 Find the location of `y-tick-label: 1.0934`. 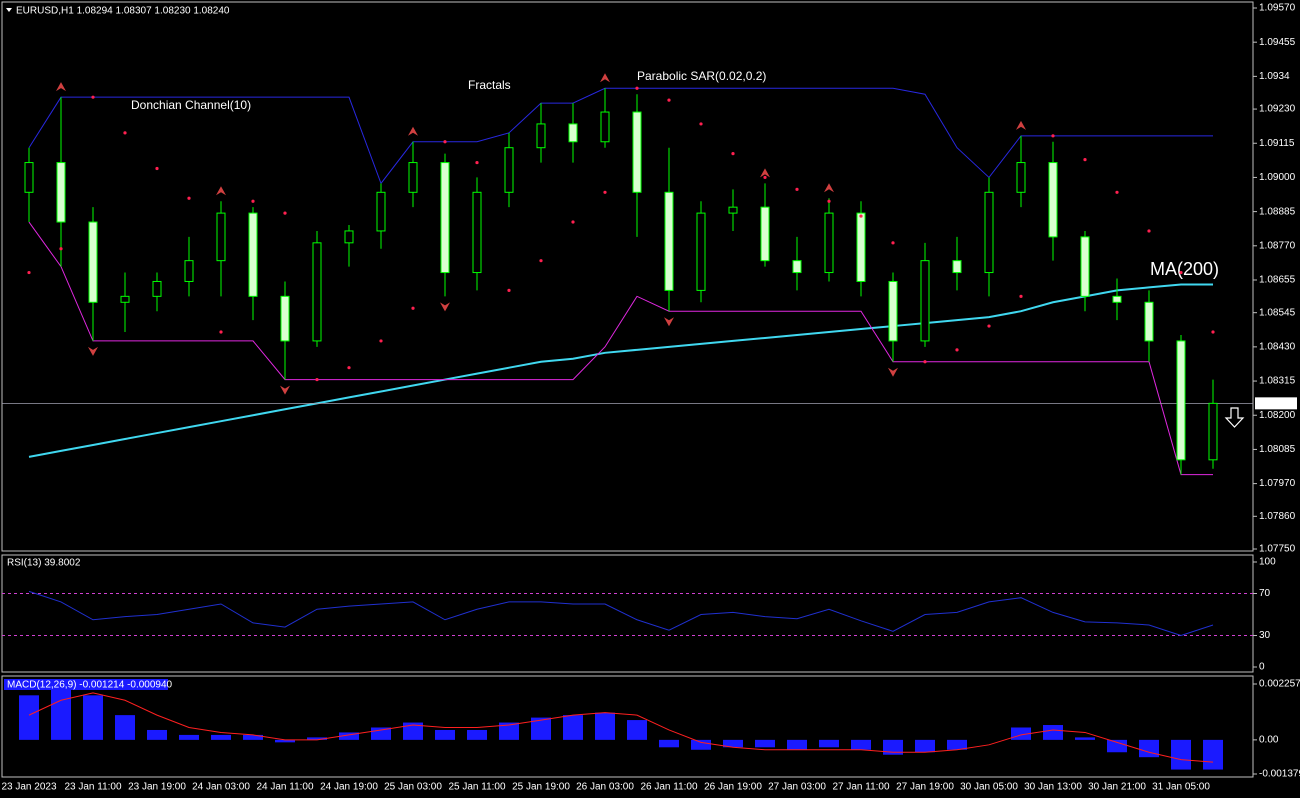

y-tick-label: 1.0934 is located at coordinates (1274, 76).